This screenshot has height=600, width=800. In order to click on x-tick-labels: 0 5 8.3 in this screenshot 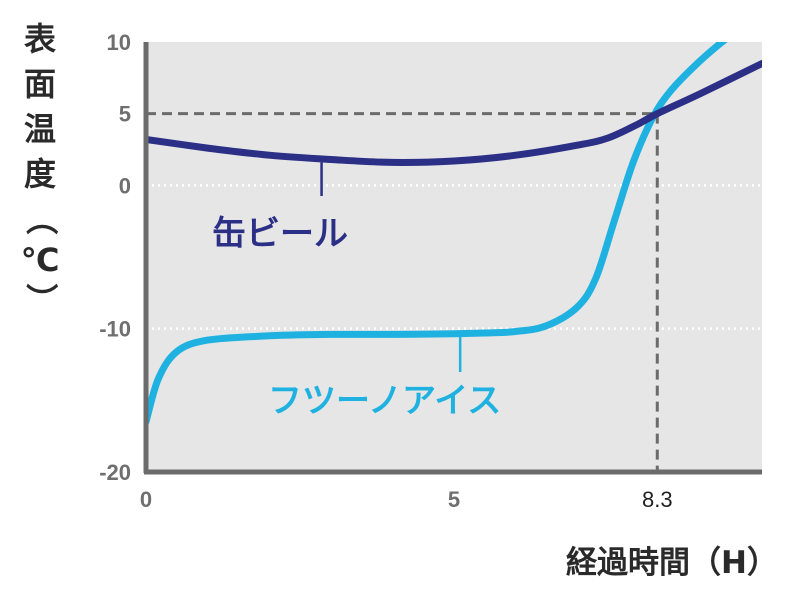, I will do `click(406, 499)`.